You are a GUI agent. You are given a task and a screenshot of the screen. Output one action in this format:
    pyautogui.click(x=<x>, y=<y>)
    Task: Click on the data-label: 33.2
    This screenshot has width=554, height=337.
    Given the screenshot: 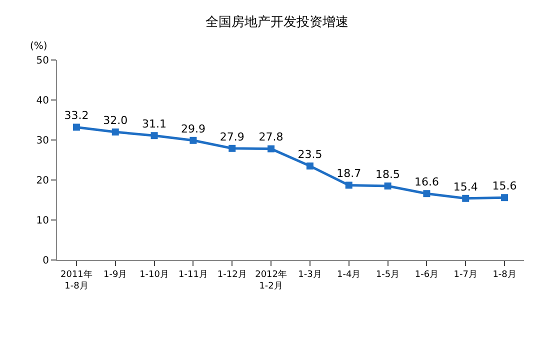 What is the action you would take?
    pyautogui.click(x=76, y=115)
    